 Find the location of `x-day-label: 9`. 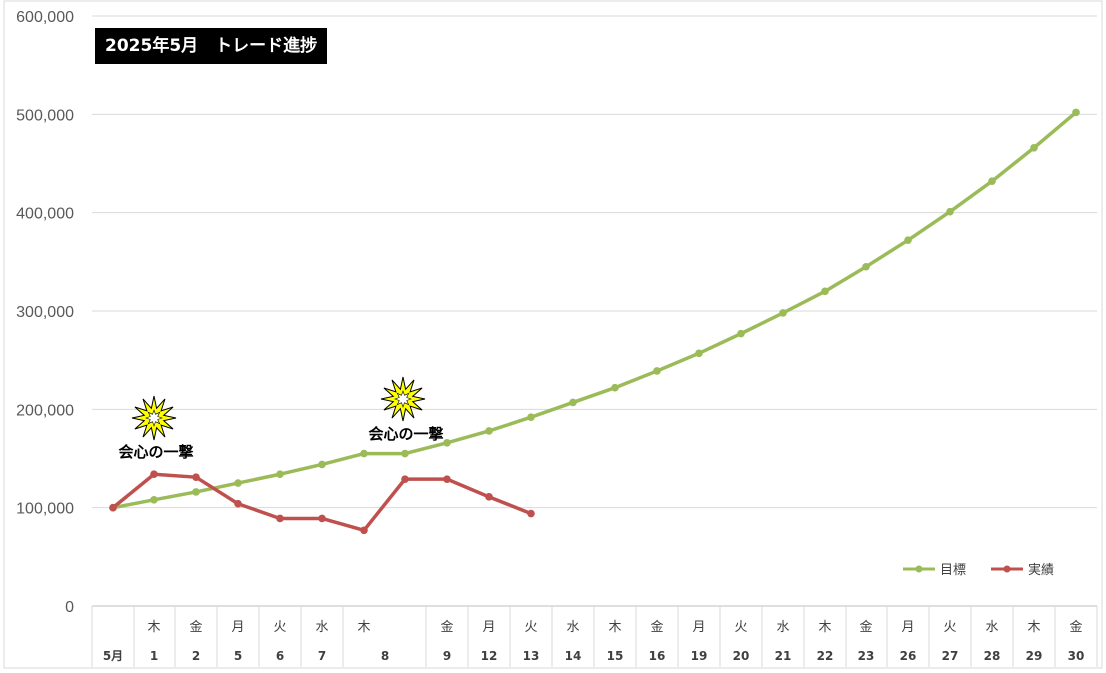

x-day-label: 9 is located at coordinates (447, 656).